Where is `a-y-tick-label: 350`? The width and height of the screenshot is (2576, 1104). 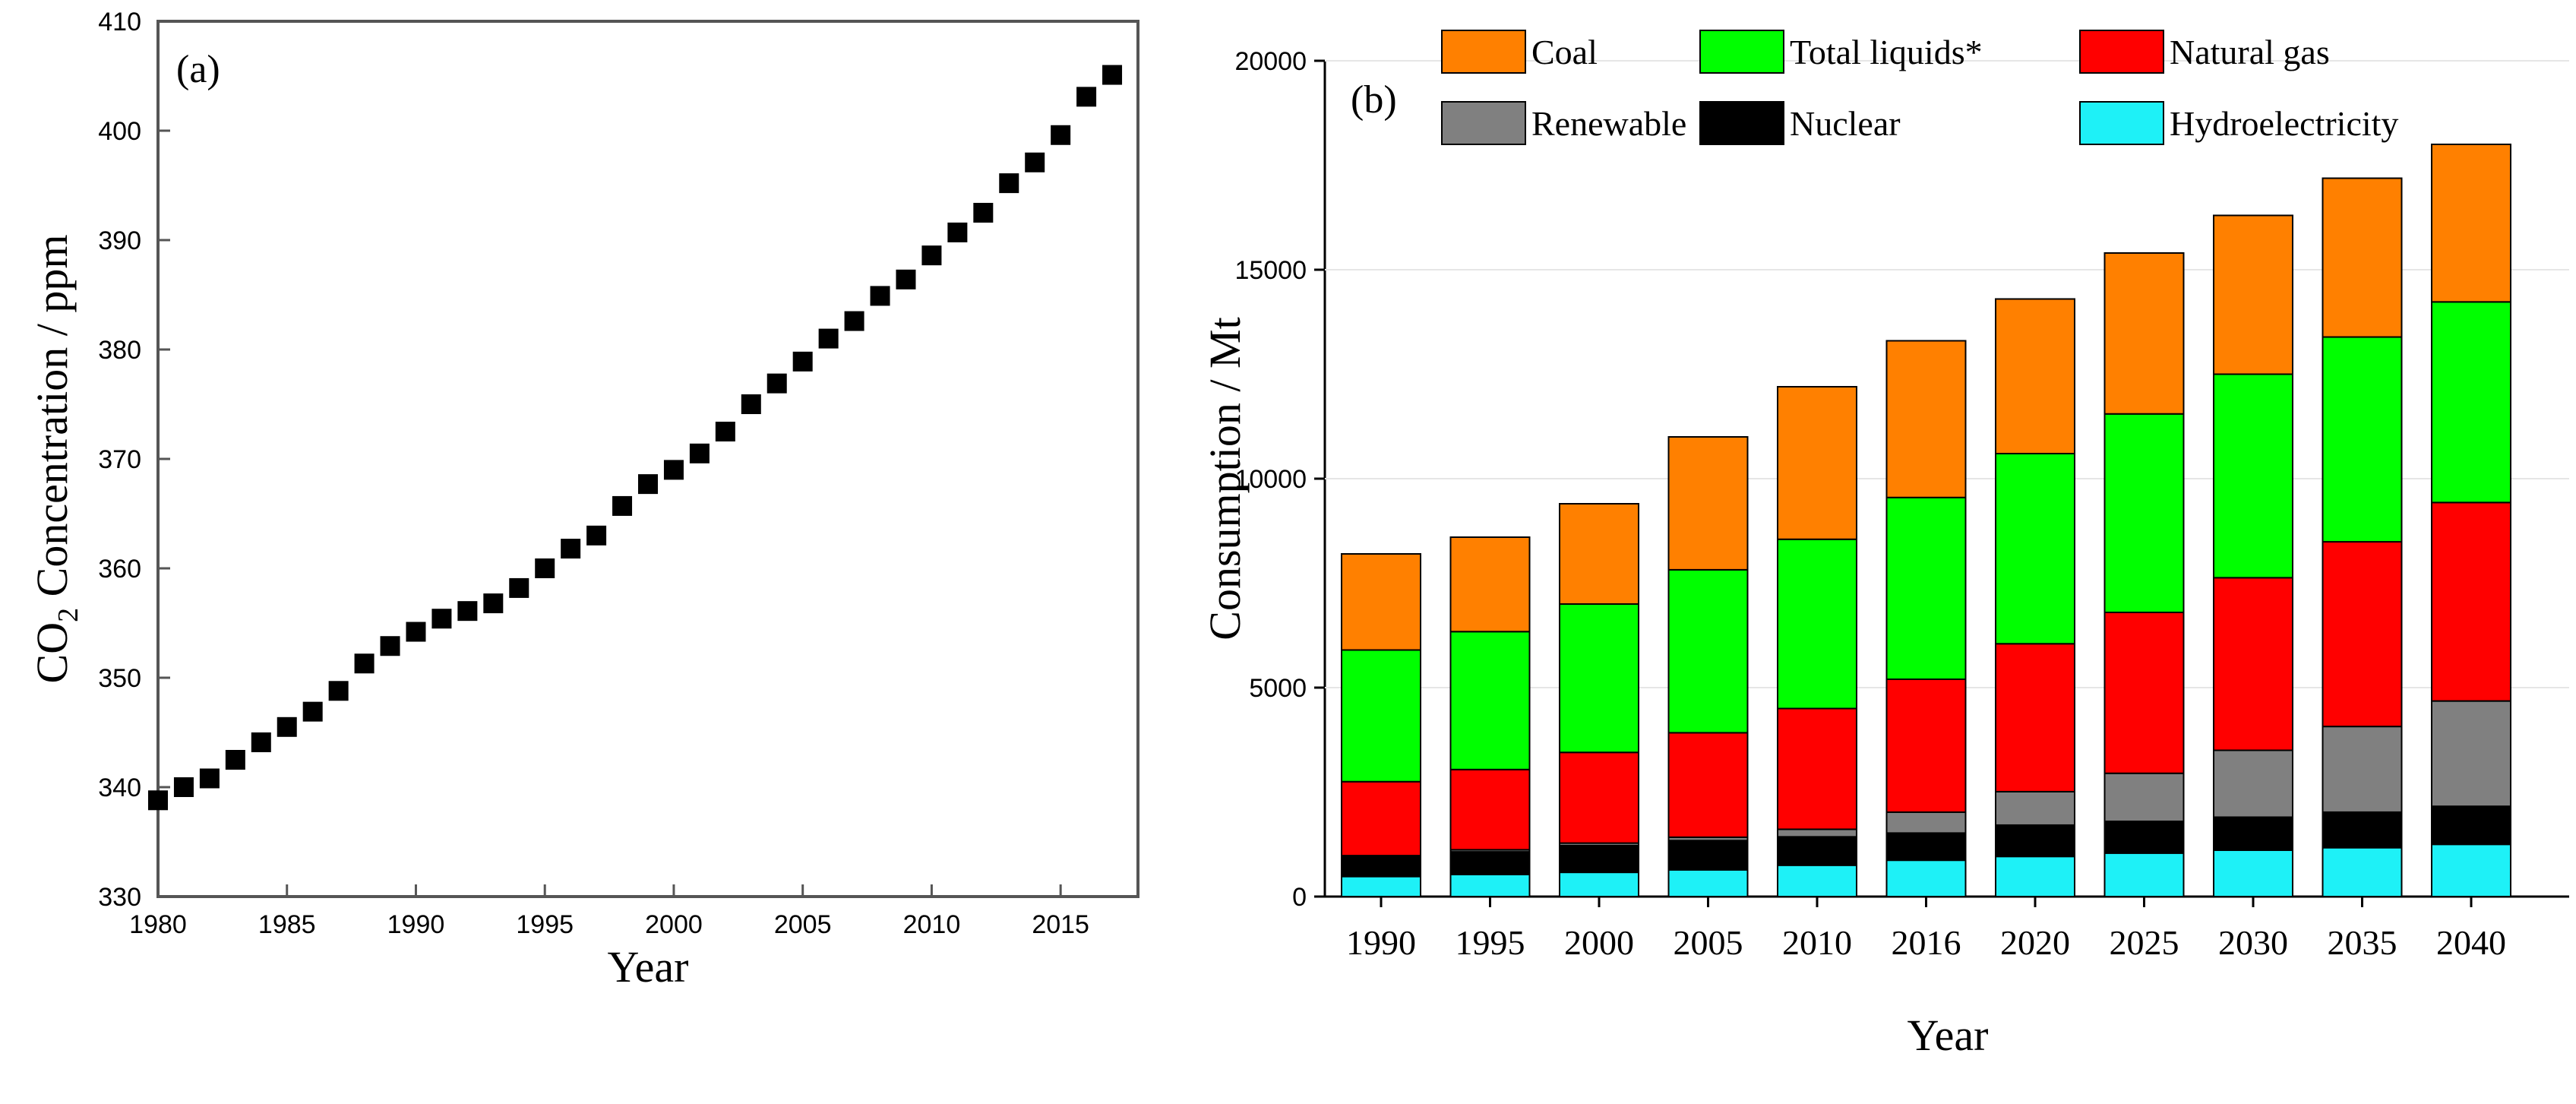
a-y-tick-label: 350 is located at coordinates (119, 678).